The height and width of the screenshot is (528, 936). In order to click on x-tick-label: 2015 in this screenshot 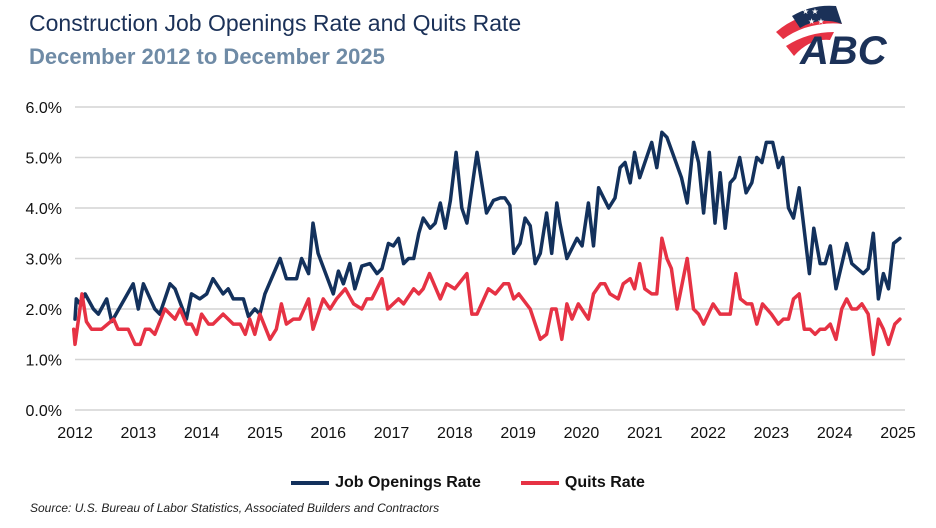, I will do `click(265, 433)`.